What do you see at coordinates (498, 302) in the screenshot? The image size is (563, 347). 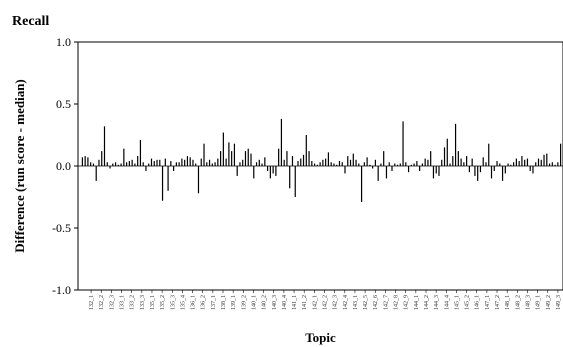 I see `x-tick-label: 147_2` at bounding box center [498, 302].